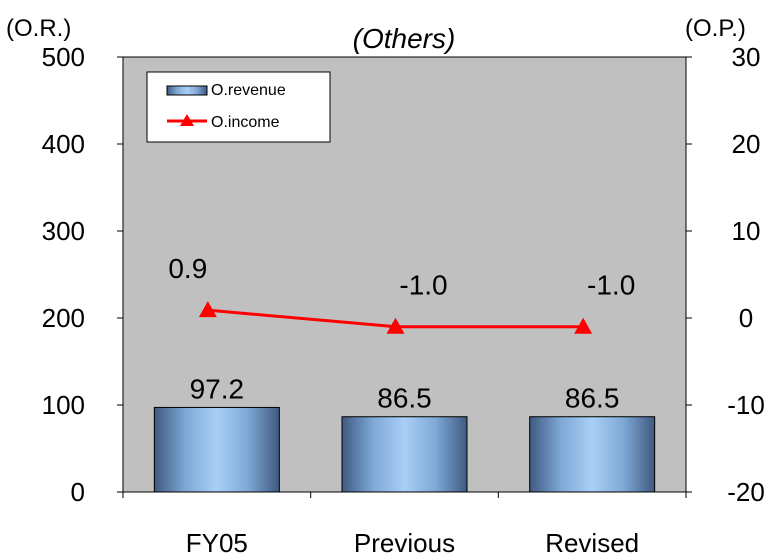 The image size is (774, 560). What do you see at coordinates (746, 144) in the screenshot?
I see `right-tick-label: 20` at bounding box center [746, 144].